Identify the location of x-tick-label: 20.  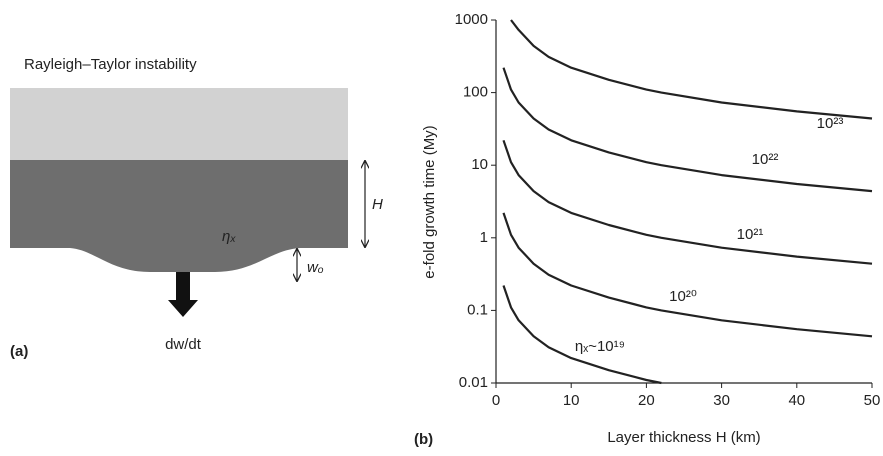
(646, 400).